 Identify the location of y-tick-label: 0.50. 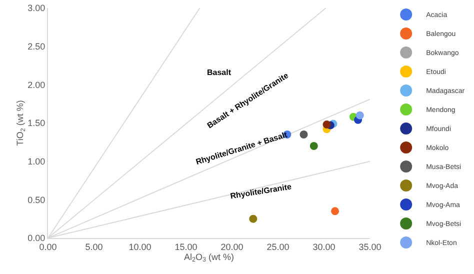
(37, 199).